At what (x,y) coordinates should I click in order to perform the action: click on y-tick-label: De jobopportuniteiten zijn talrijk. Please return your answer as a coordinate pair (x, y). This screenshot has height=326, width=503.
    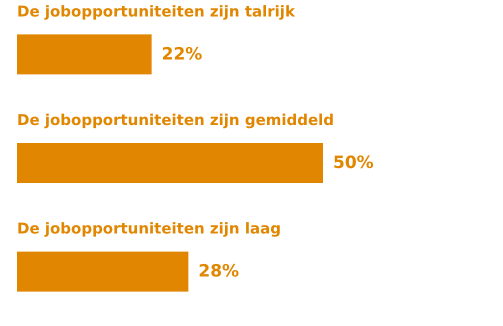
    Looking at the image, I should click on (156, 11).